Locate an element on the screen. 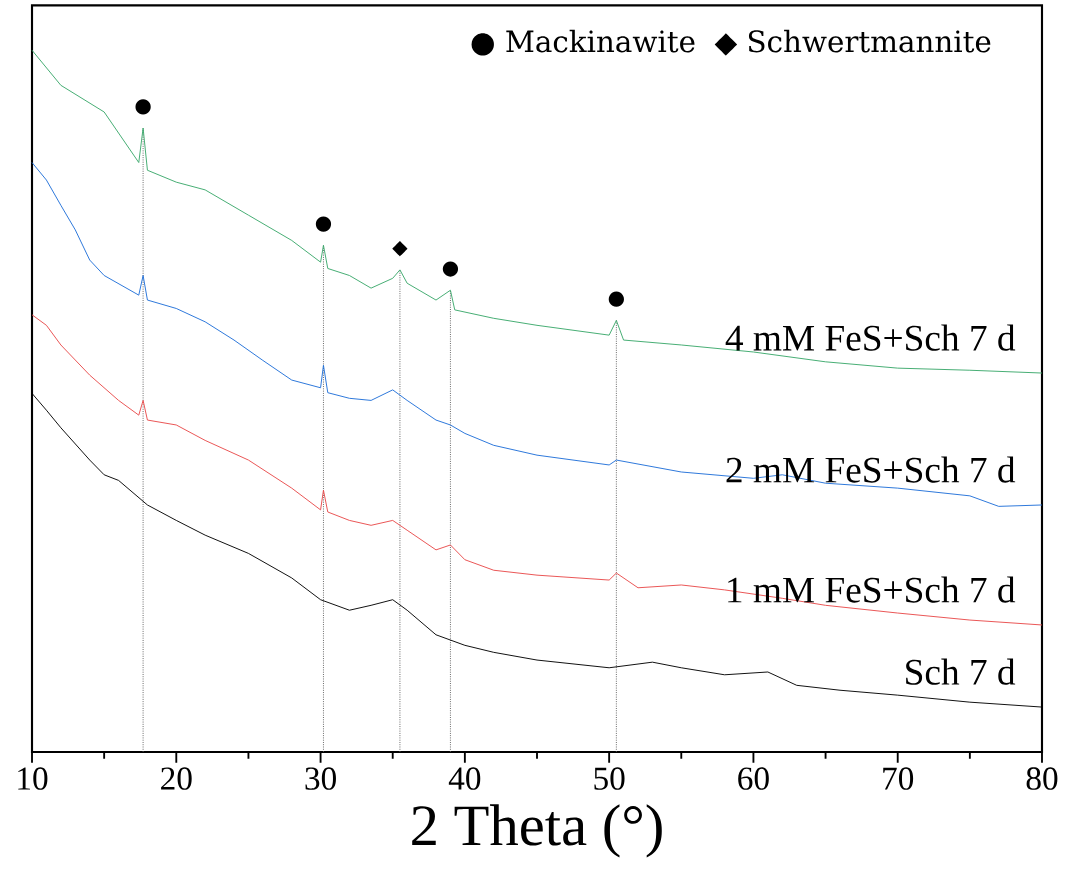  series-label: 2 mM FeS+Sch 7 d is located at coordinates (871, 469).